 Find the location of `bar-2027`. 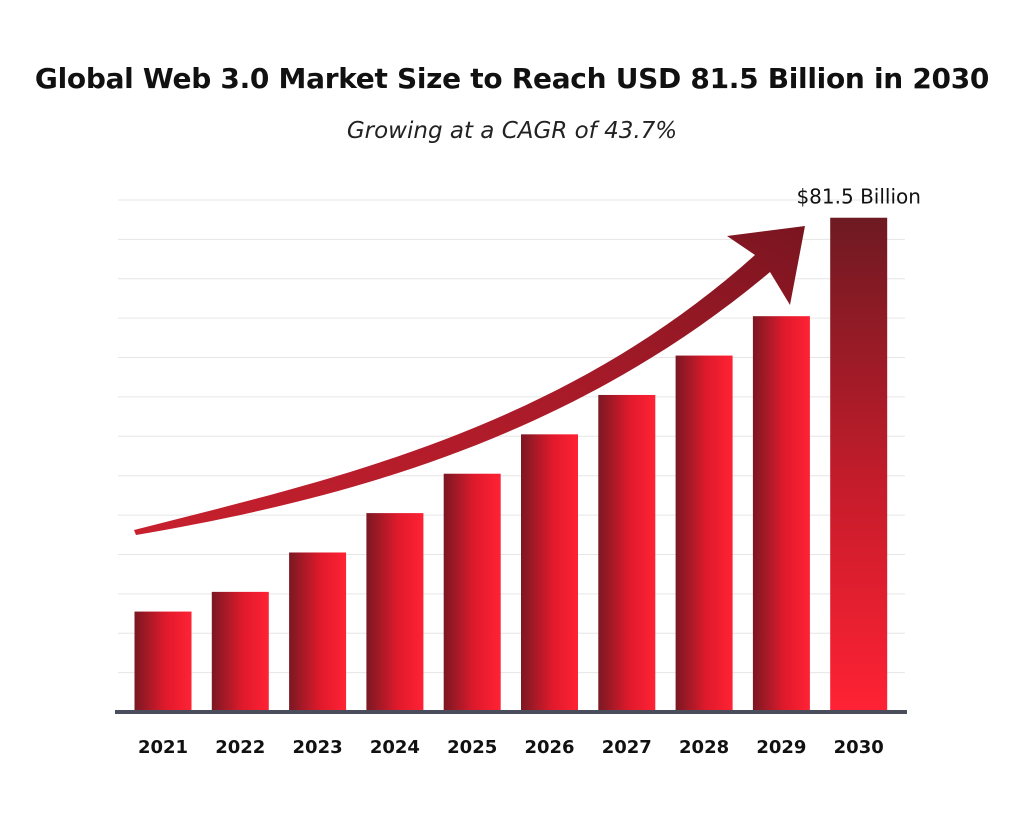

bar-2027 is located at coordinates (627, 553).